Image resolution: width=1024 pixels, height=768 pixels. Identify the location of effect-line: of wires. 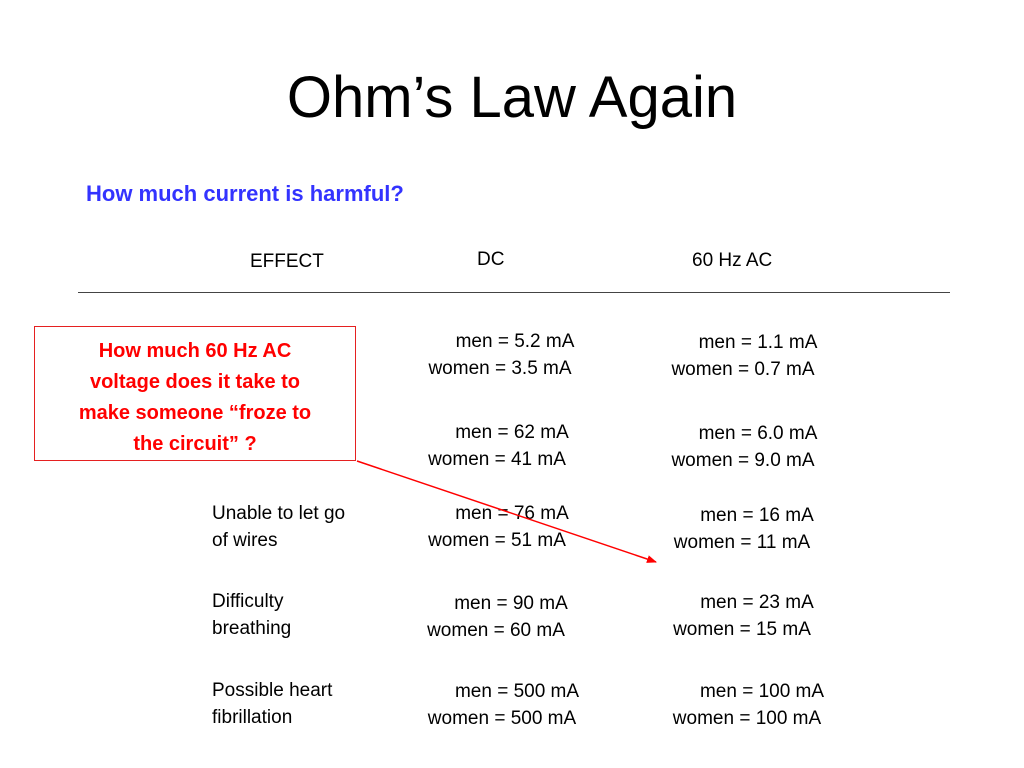
(245, 540).